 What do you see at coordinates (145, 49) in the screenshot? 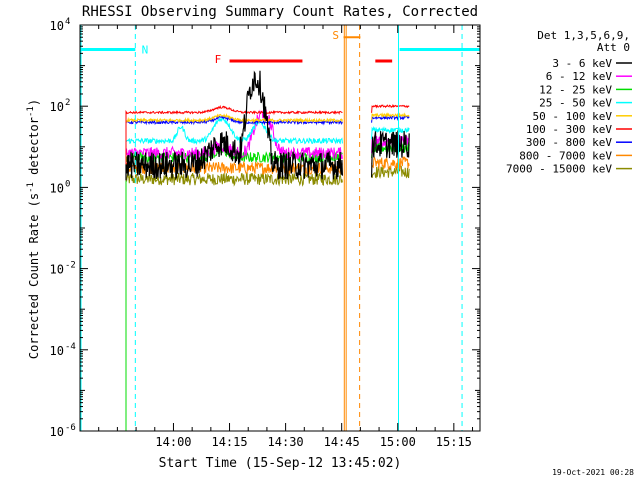
I see `night-label: N` at bounding box center [145, 49].